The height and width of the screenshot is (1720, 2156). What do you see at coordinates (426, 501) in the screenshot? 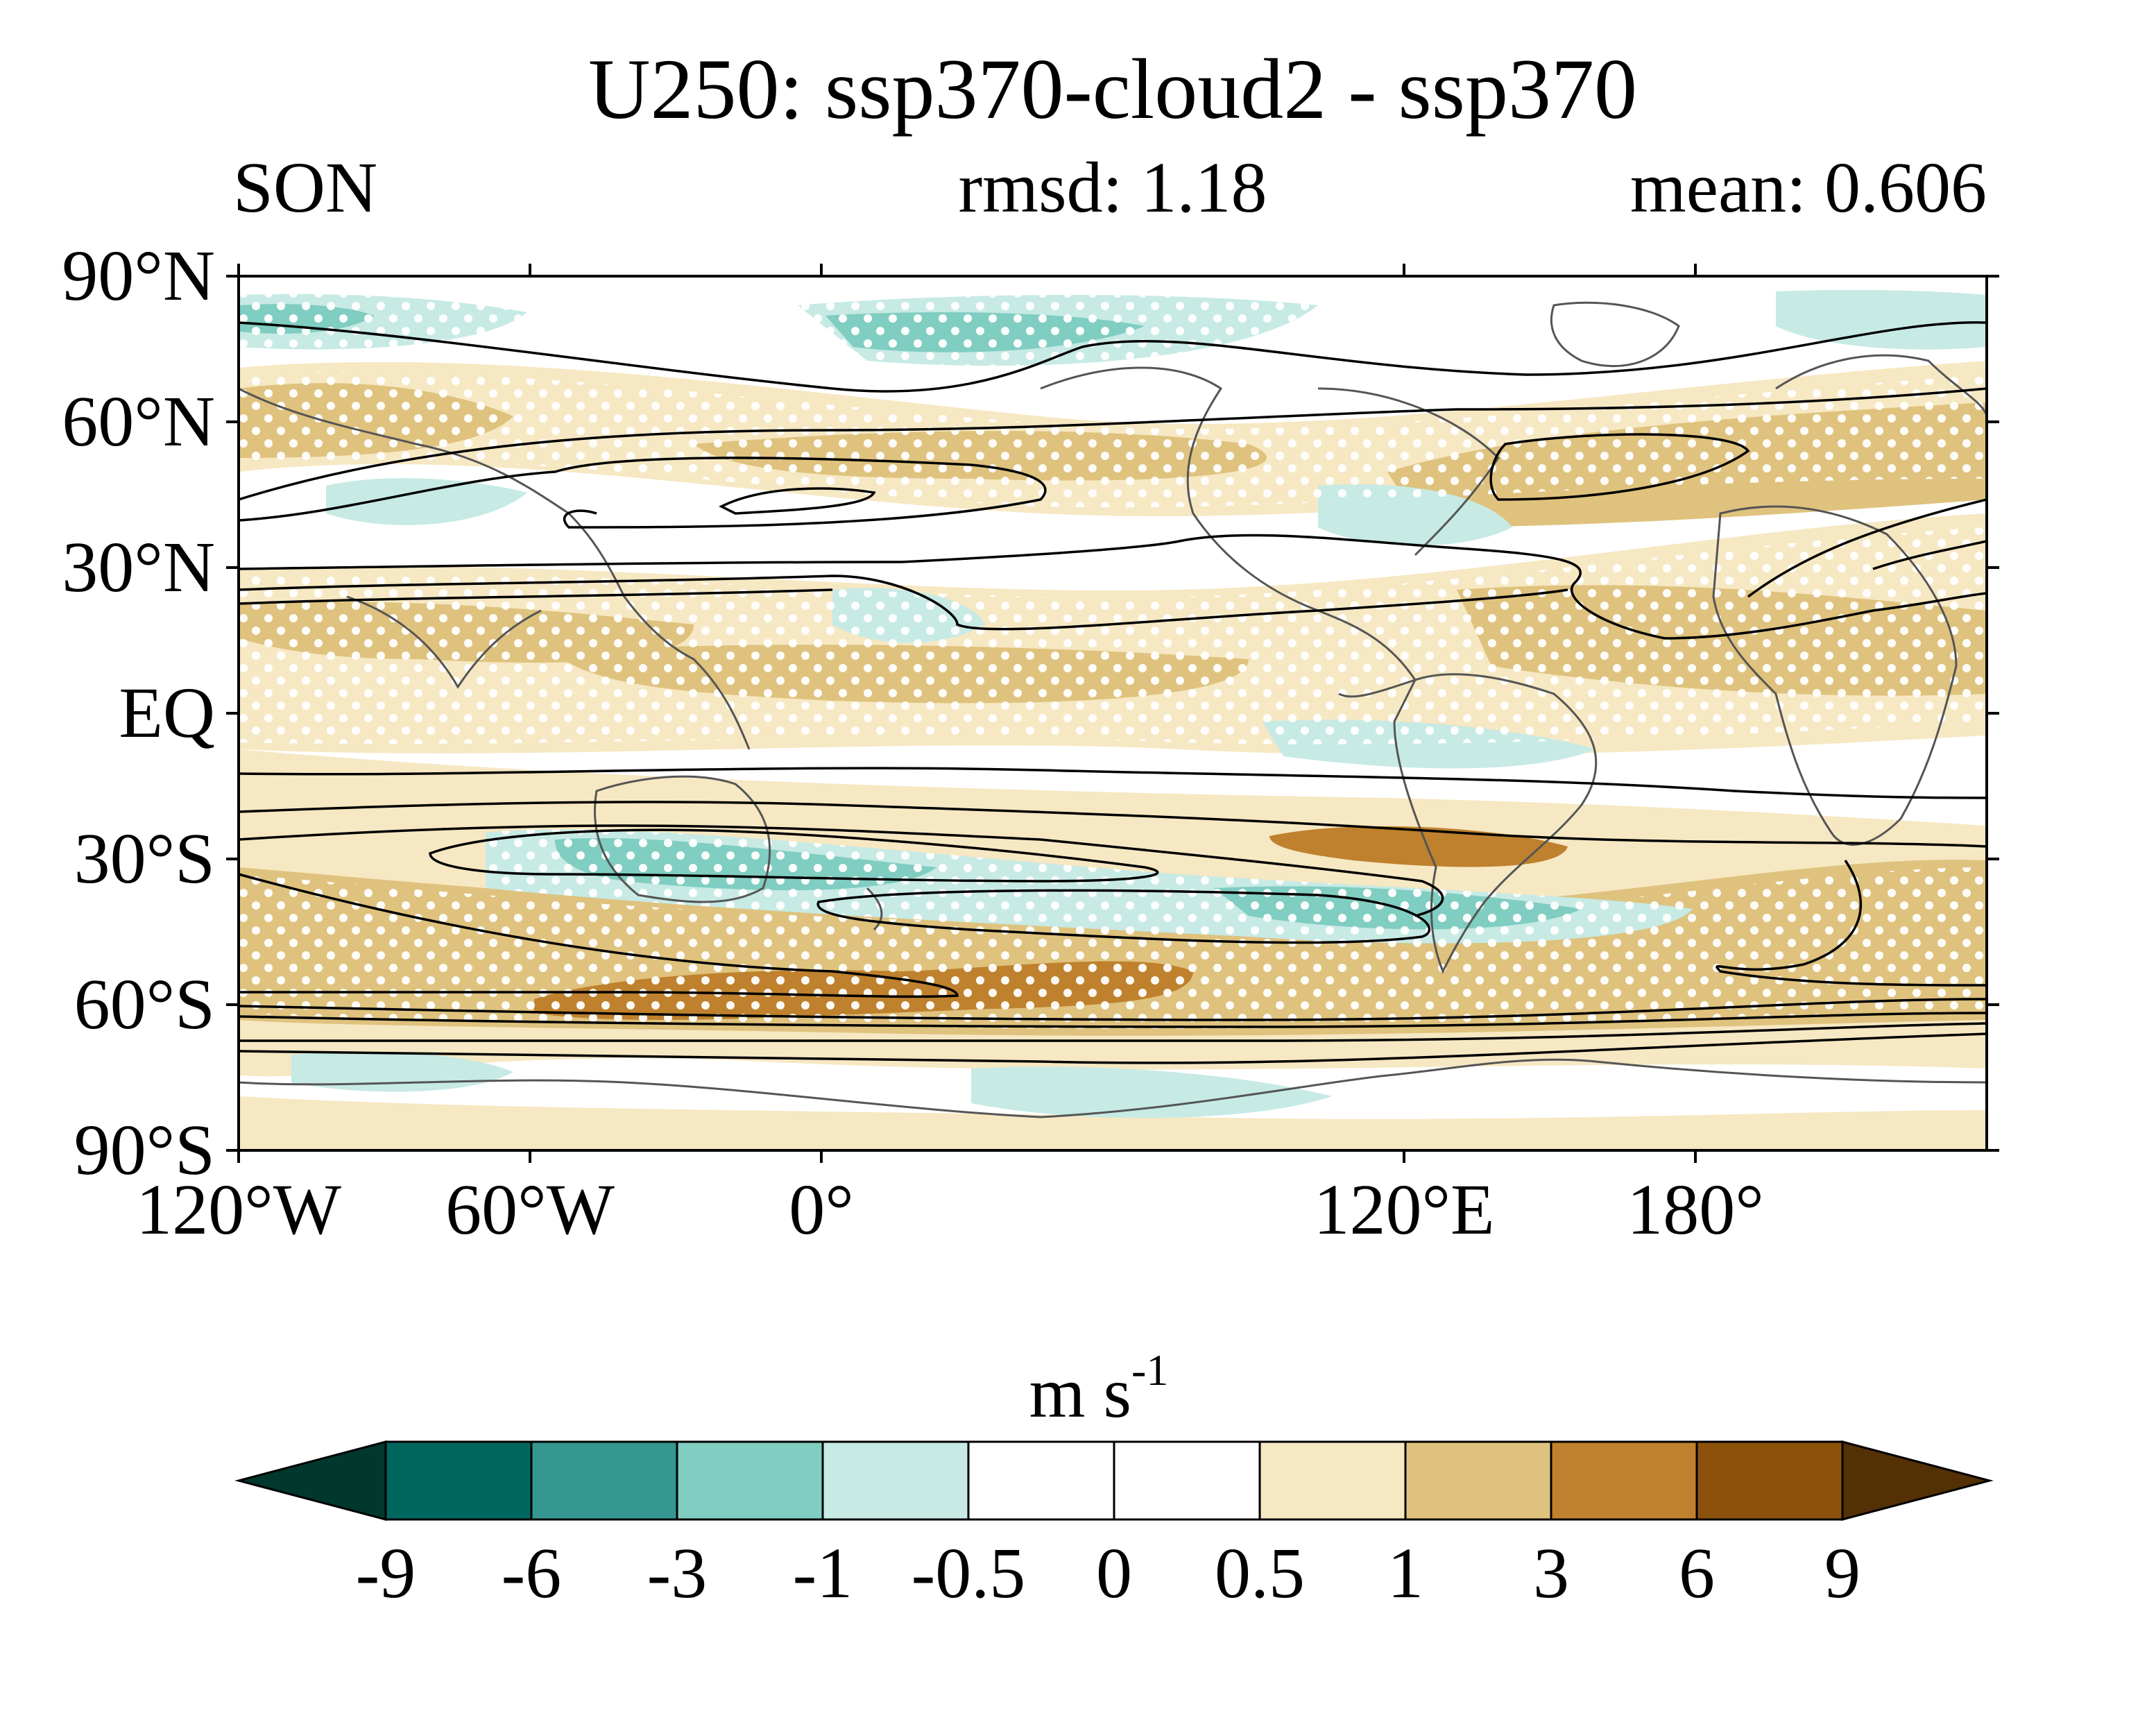
I see `shade-nh-teal-pacific` at bounding box center [426, 501].